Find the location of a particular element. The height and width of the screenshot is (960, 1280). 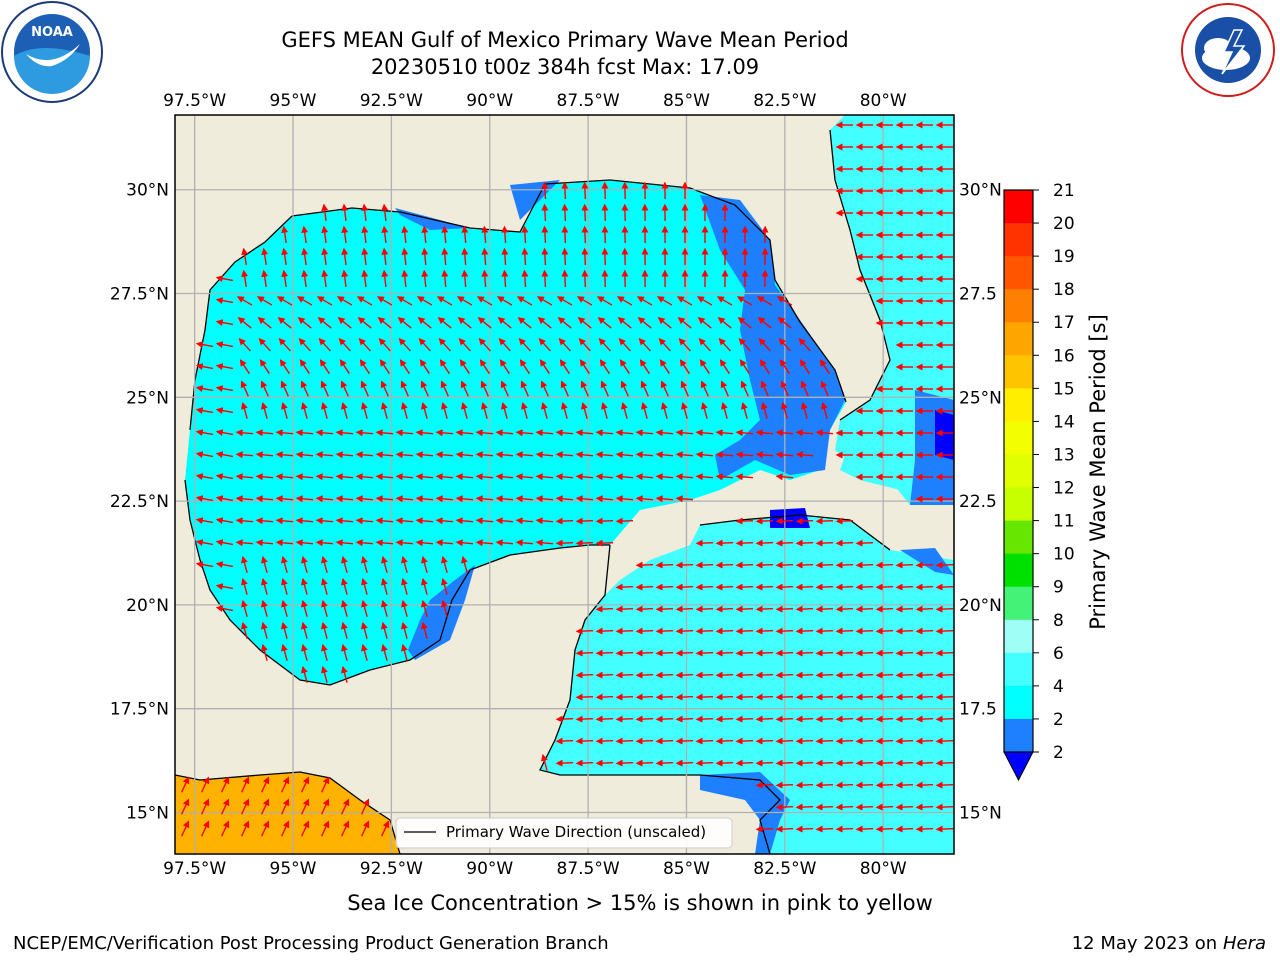

machine-name: Hera is located at coordinates (1244, 943).